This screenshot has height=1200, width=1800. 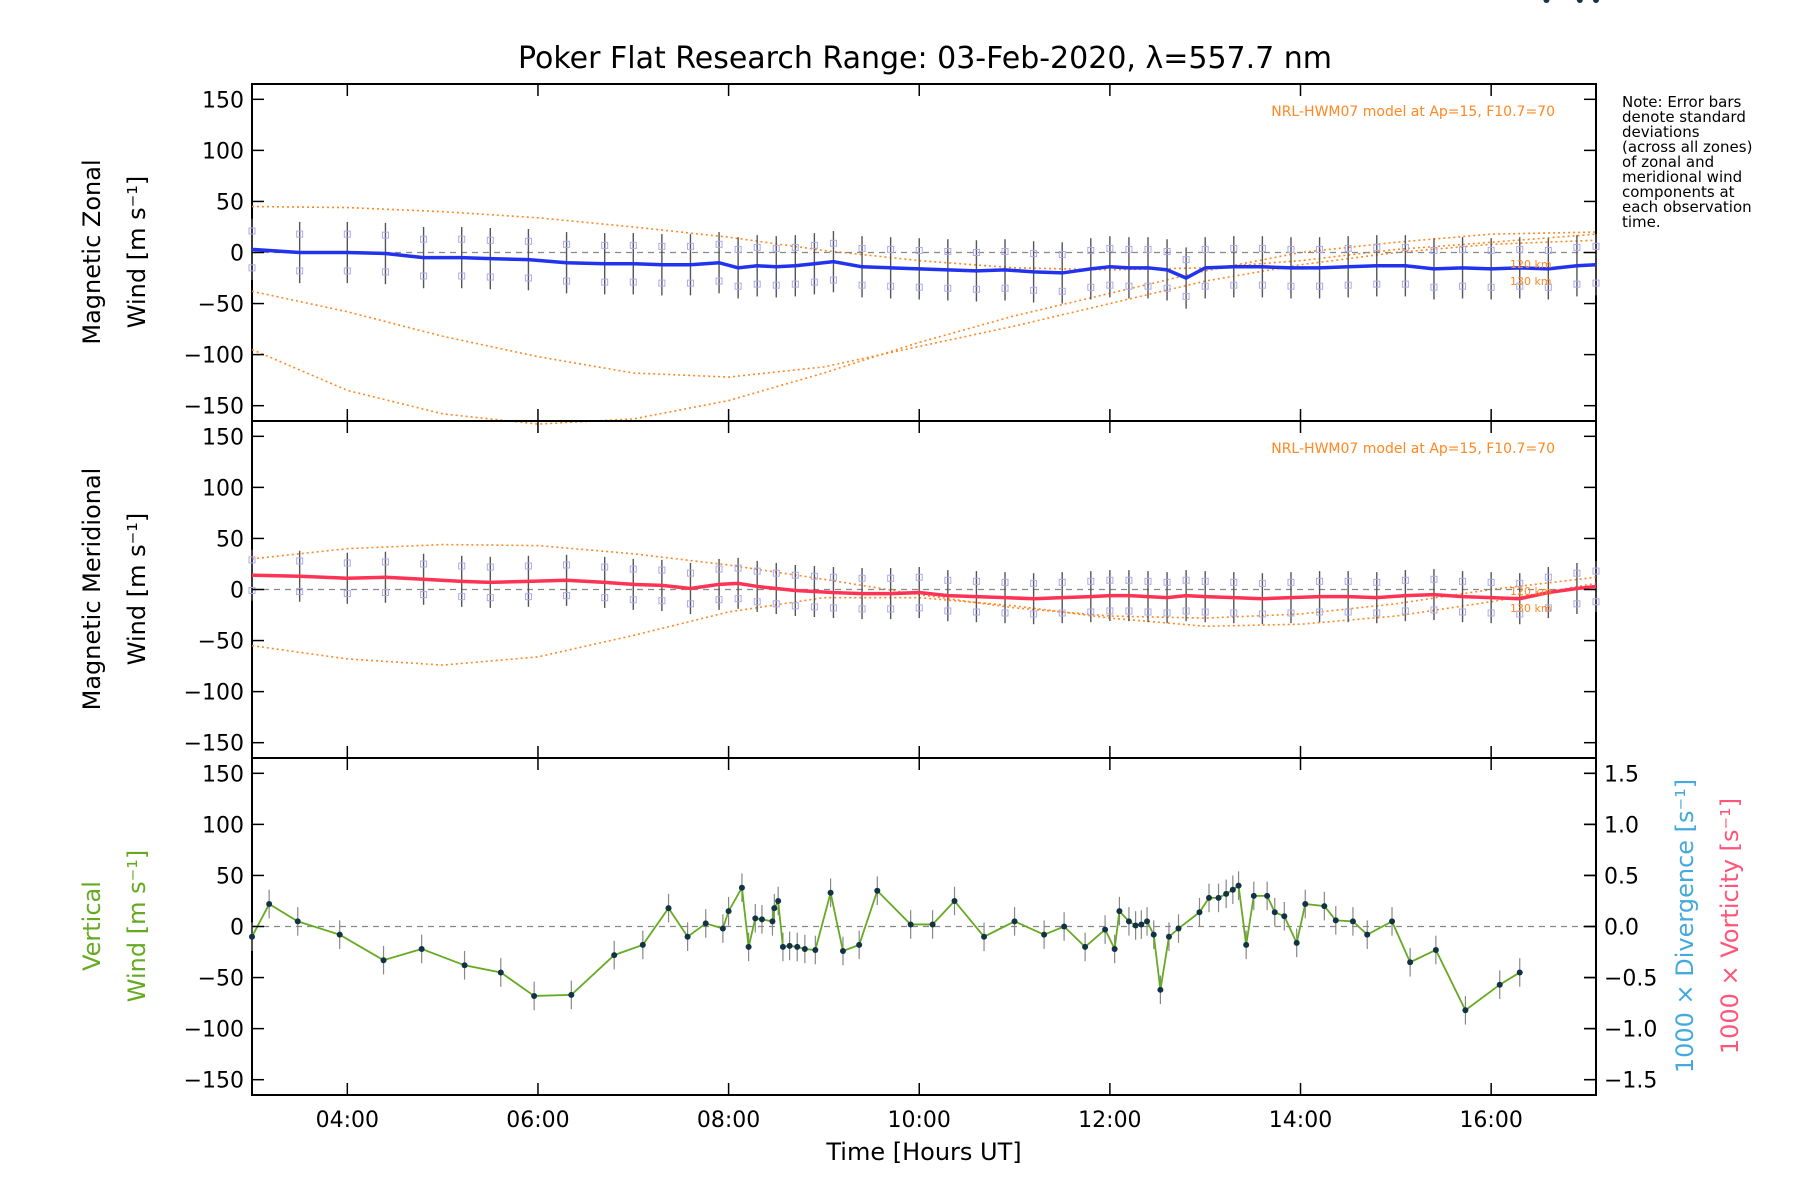 I want to click on model-line-model_130km, so click(x=924, y=328).